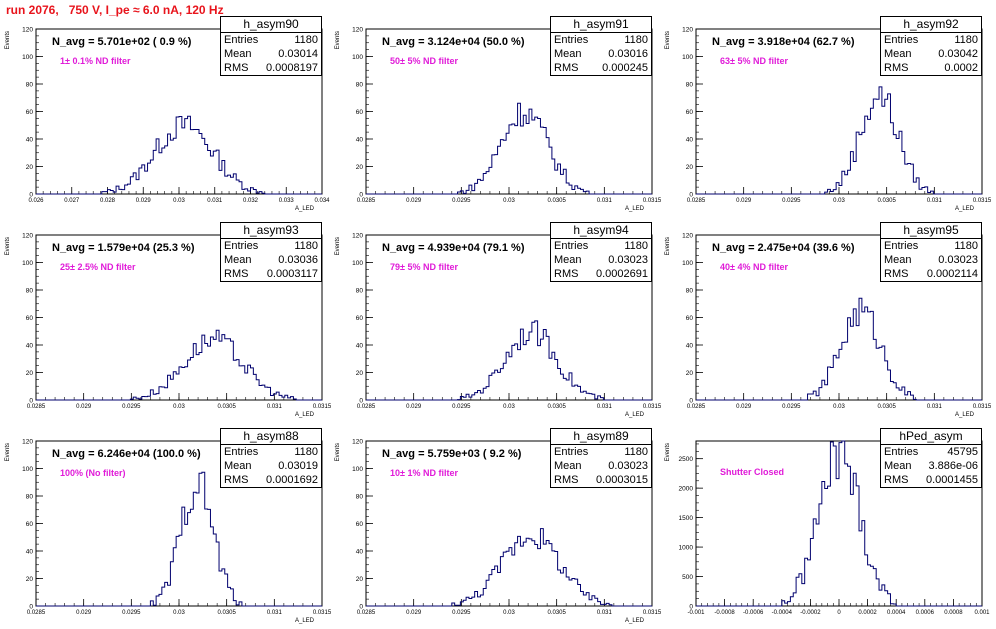 The height and width of the screenshot is (629, 996). I want to click on x-tick-label: 0.026, so click(36, 201).